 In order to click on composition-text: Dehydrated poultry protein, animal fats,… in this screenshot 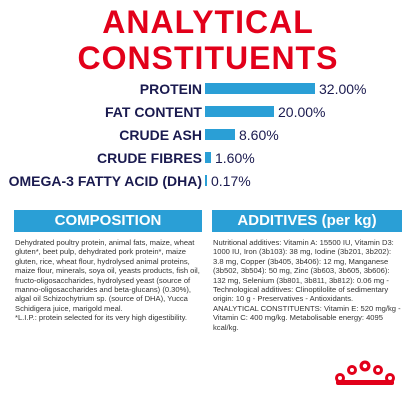, I will do `click(107, 280)`.